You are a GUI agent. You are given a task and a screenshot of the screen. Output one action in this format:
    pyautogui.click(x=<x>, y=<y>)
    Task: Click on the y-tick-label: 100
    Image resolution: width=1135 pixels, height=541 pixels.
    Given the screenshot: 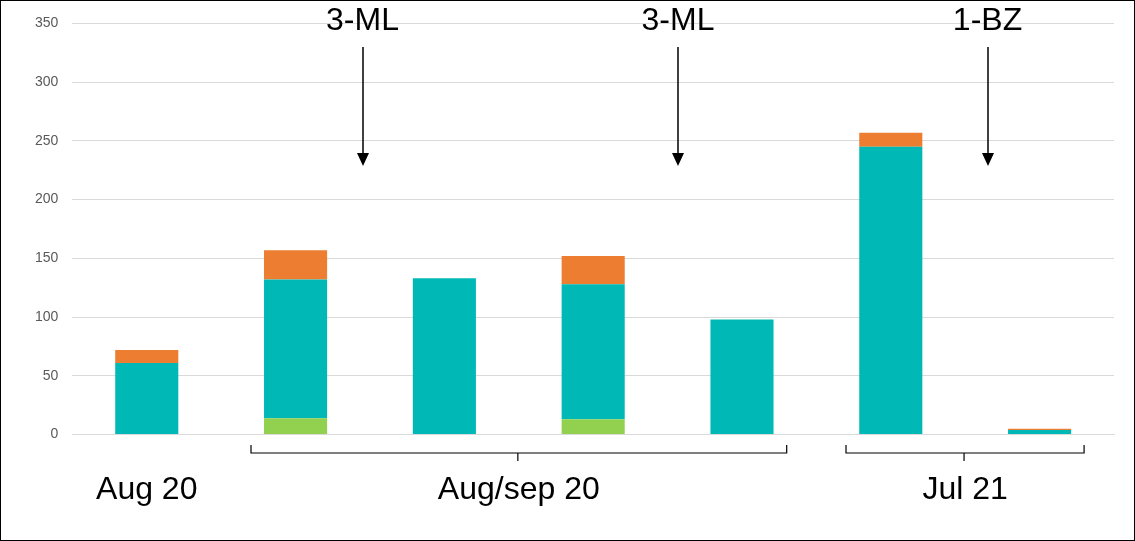 What is the action you would take?
    pyautogui.click(x=47, y=315)
    